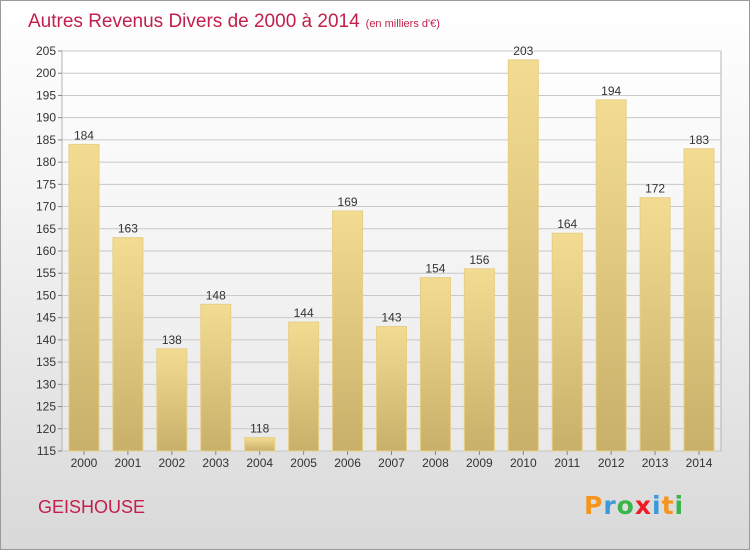  I want to click on x-tick-label-2006: 2006, so click(347, 463).